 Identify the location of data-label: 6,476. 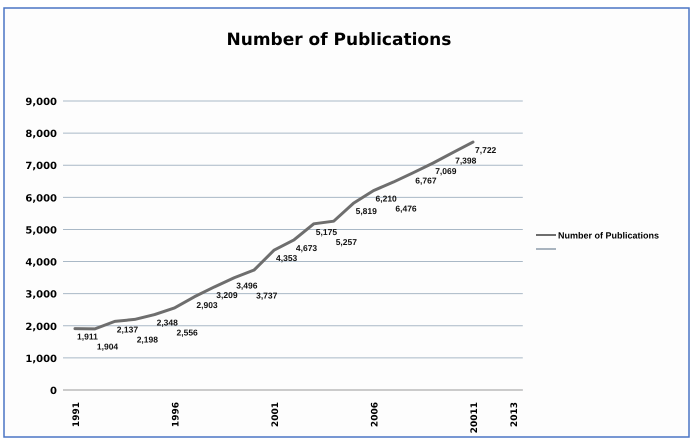
(406, 209).